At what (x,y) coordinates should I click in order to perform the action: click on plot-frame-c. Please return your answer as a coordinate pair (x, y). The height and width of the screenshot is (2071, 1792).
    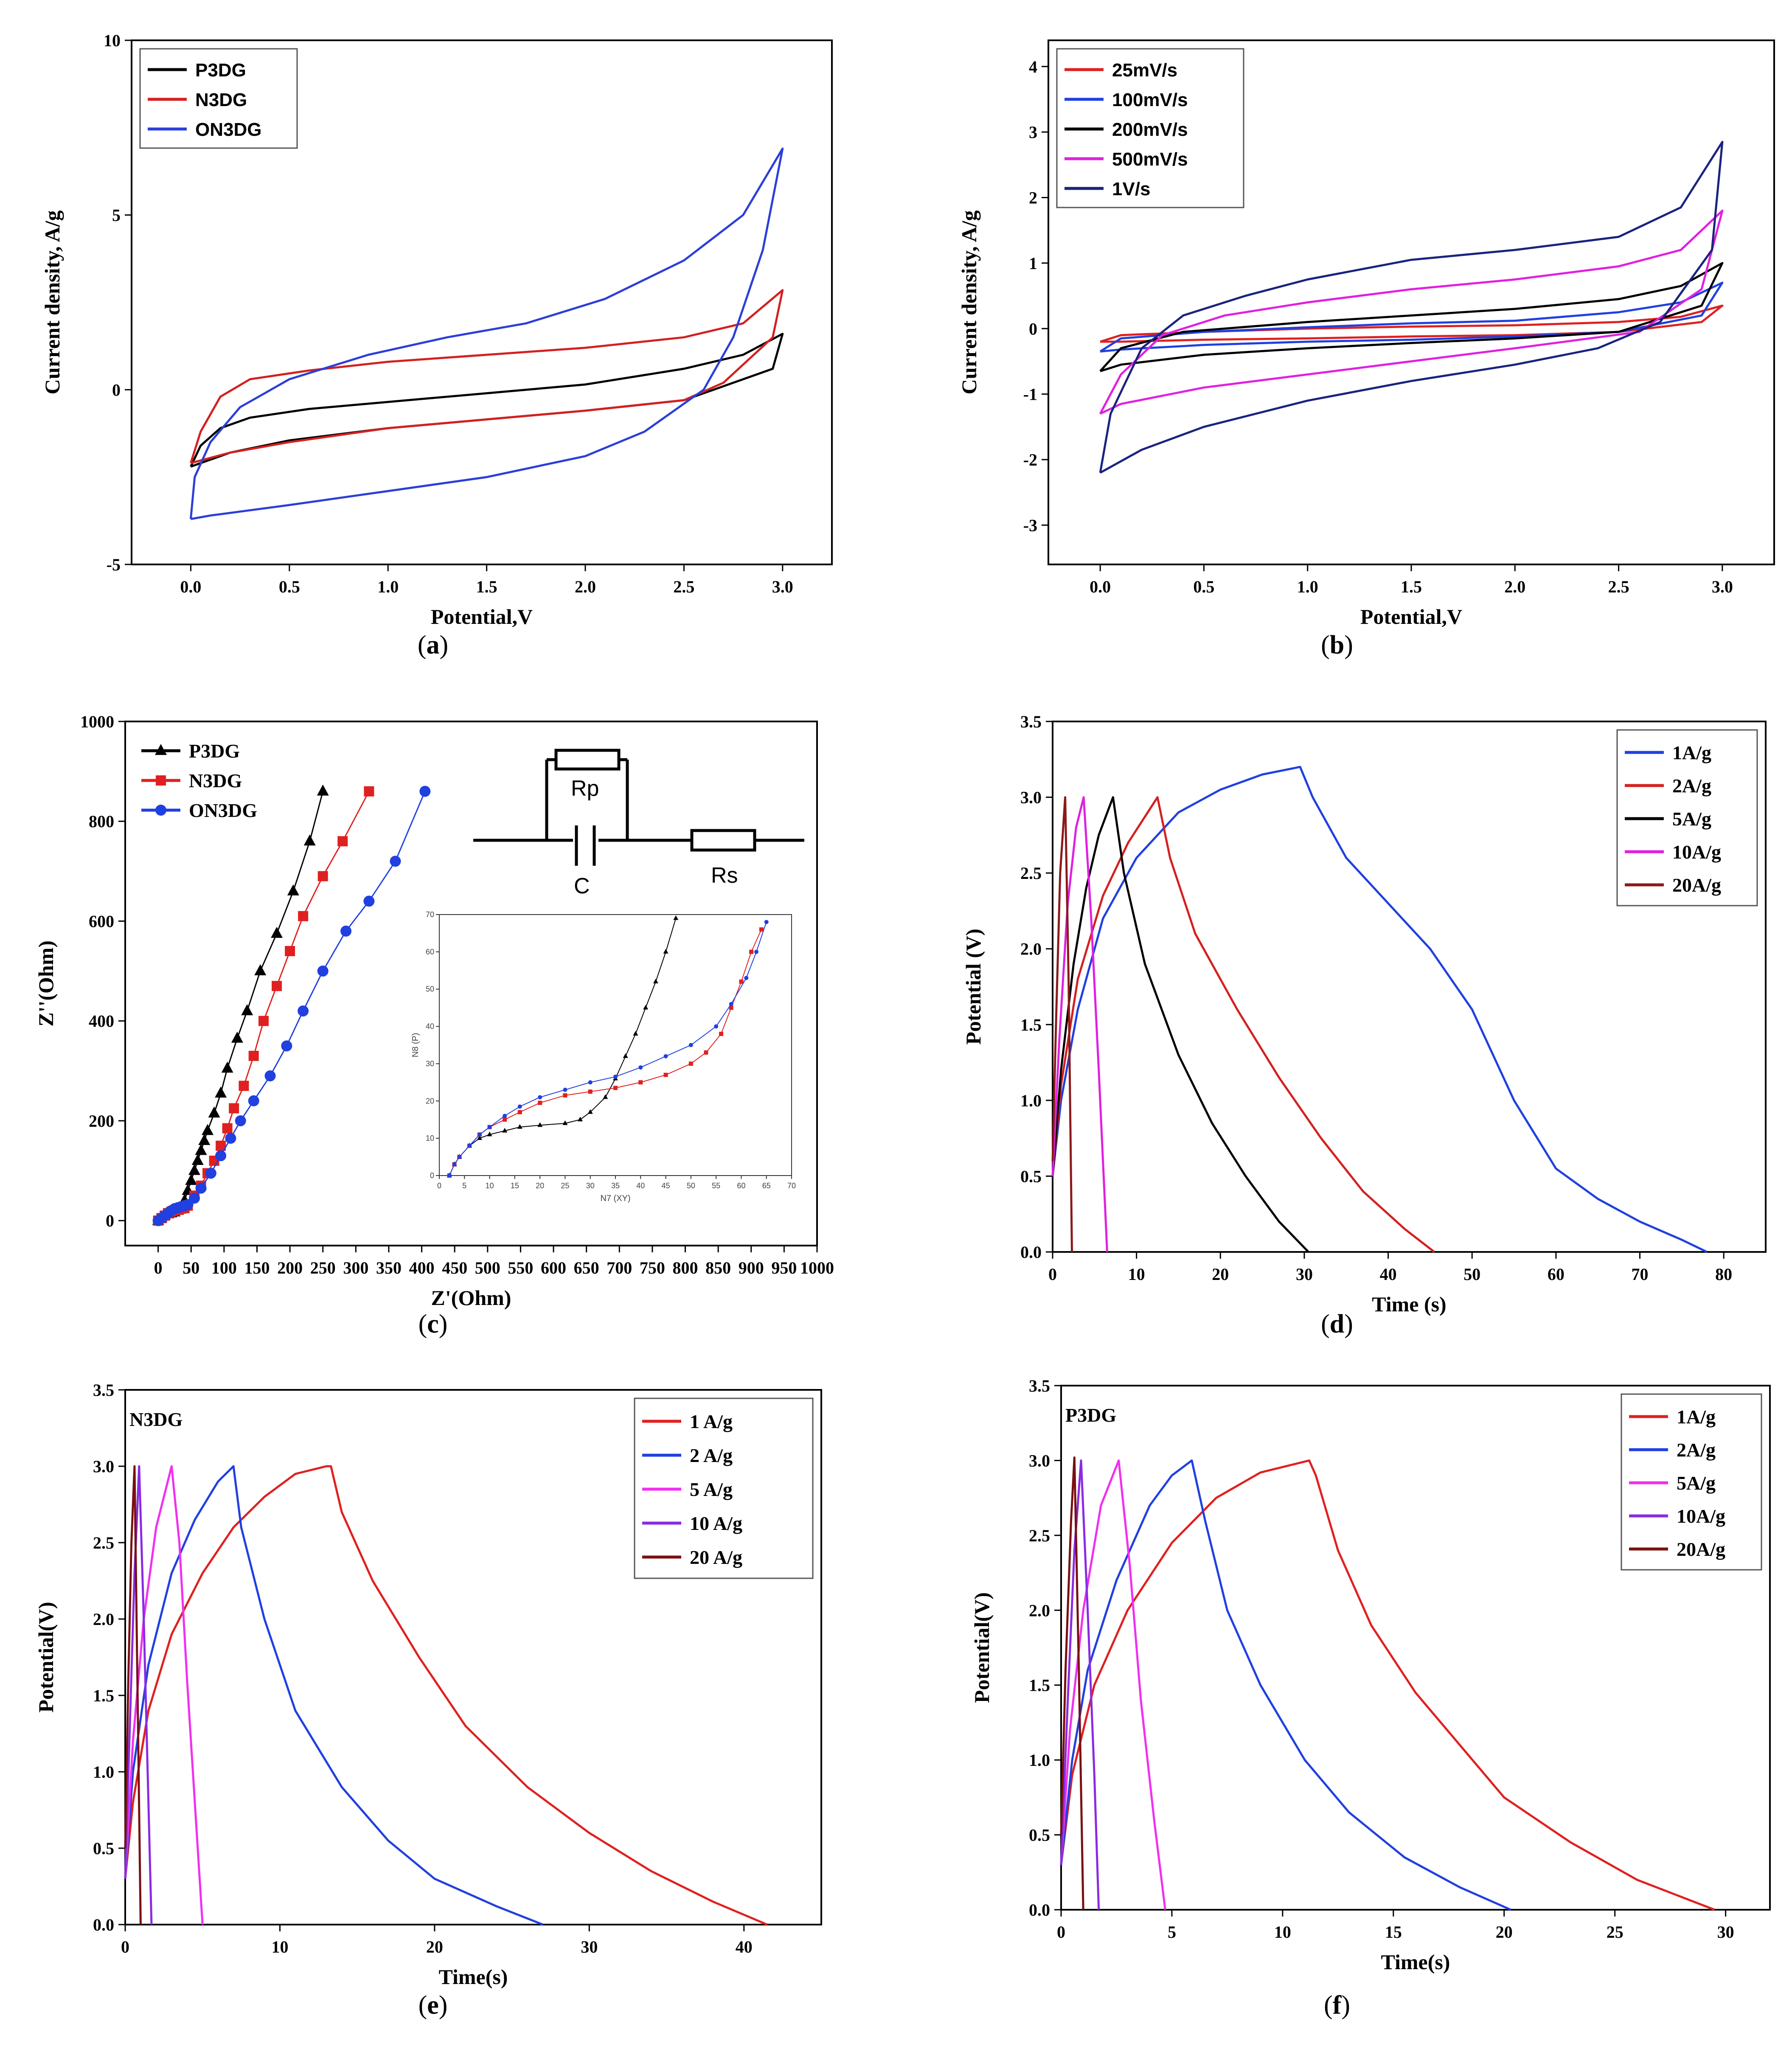
    Looking at the image, I should click on (471, 983).